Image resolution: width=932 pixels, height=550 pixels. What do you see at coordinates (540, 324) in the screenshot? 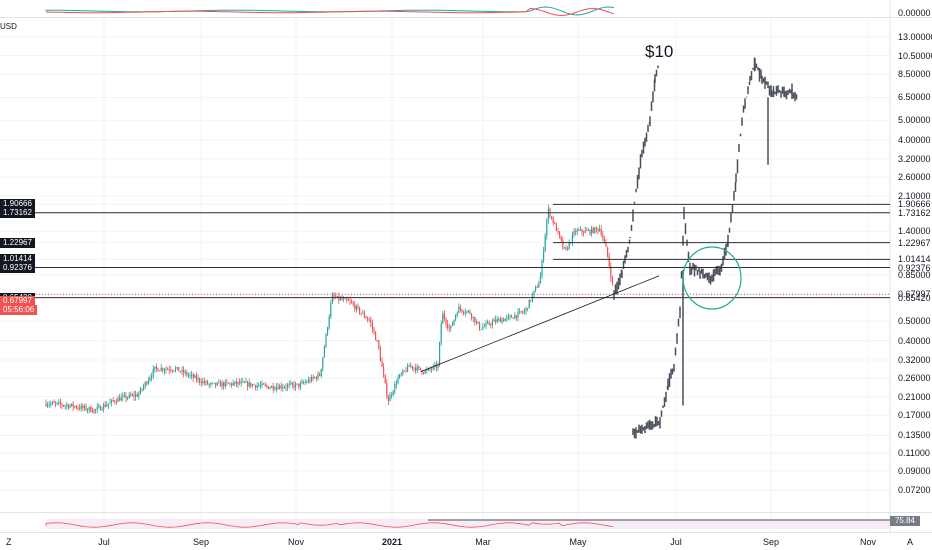
I see `trend-line` at bounding box center [540, 324].